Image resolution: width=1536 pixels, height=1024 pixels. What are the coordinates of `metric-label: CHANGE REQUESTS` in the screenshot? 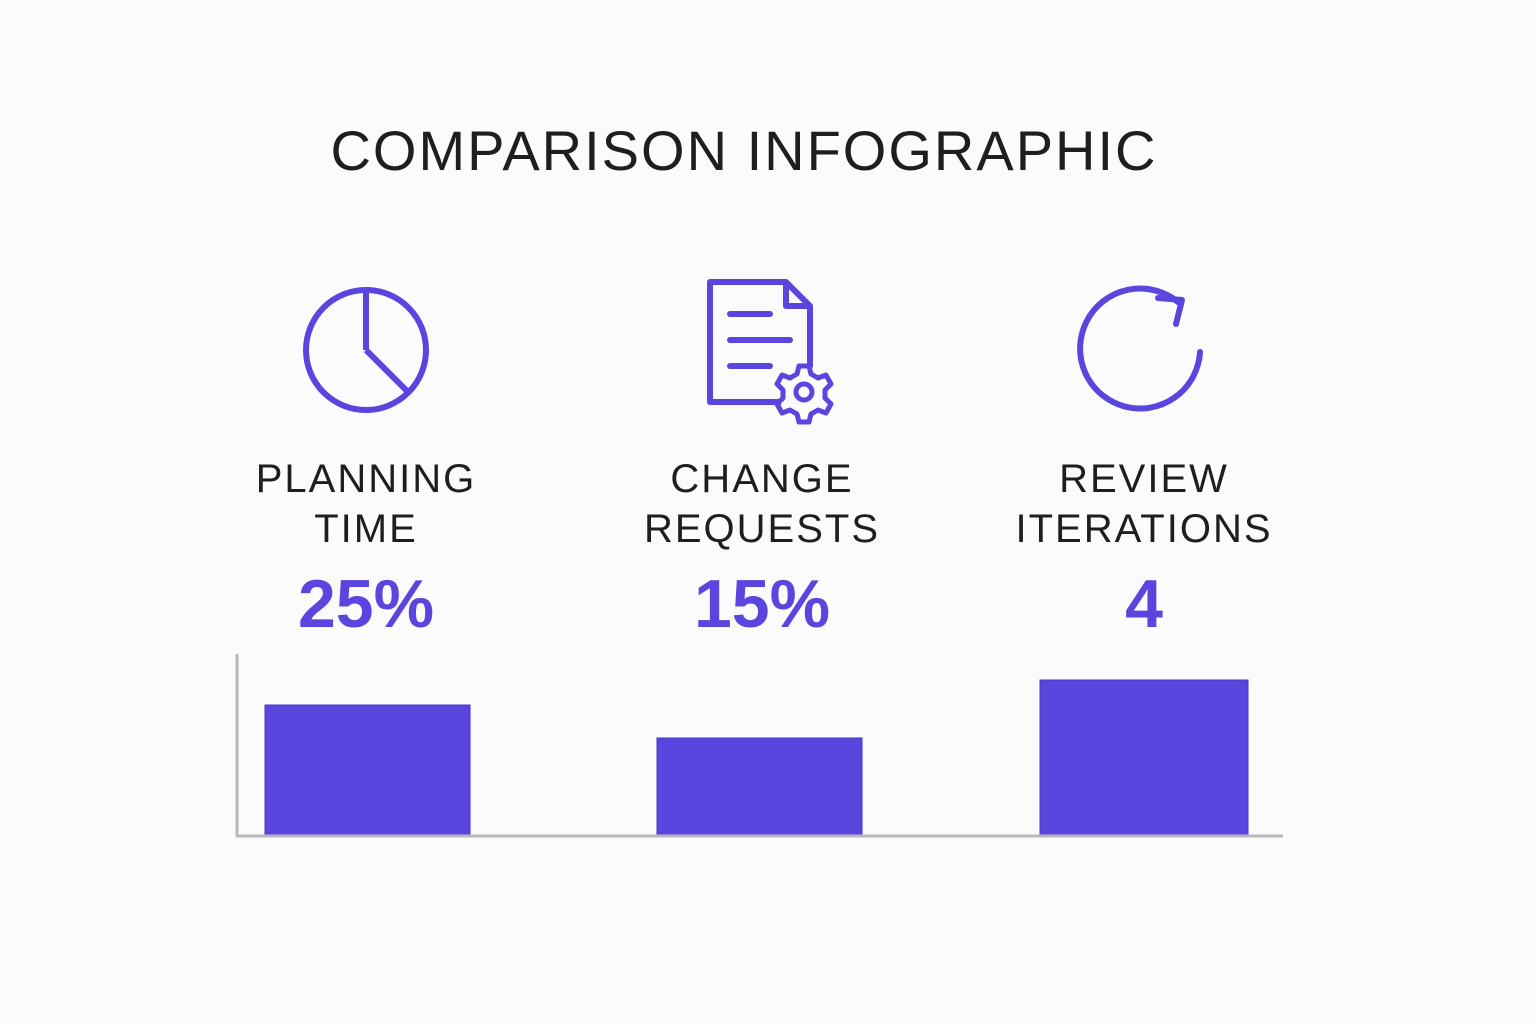 It's located at (762, 504).